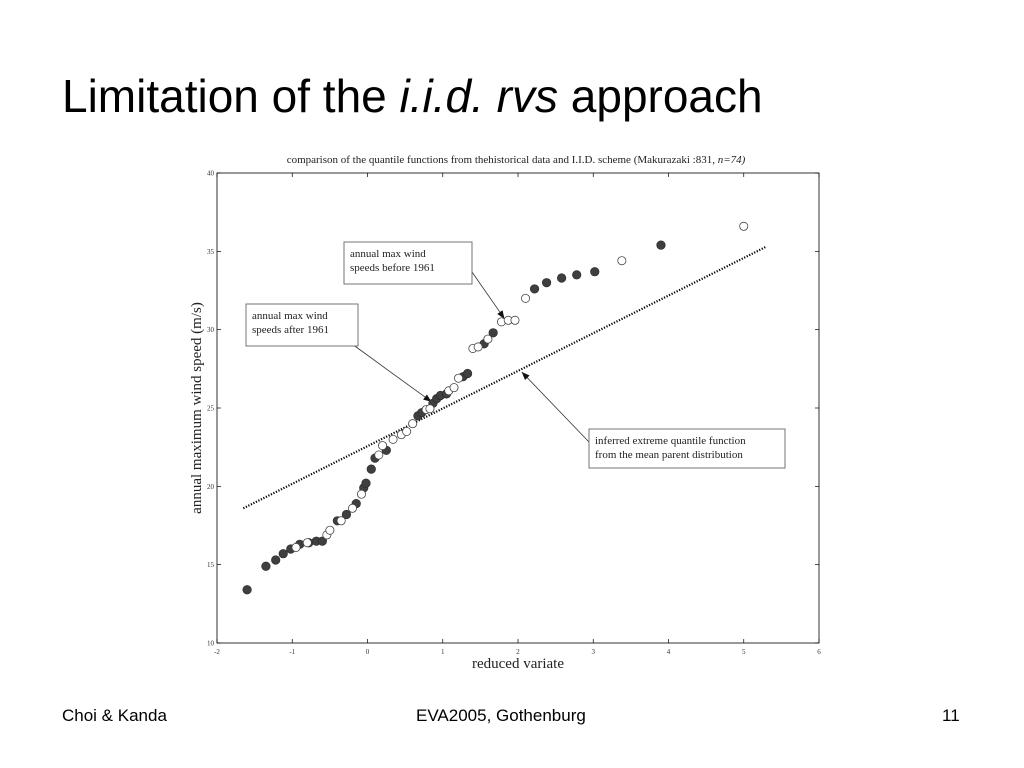  What do you see at coordinates (951, 715) in the screenshot?
I see `footer-page-number: 11` at bounding box center [951, 715].